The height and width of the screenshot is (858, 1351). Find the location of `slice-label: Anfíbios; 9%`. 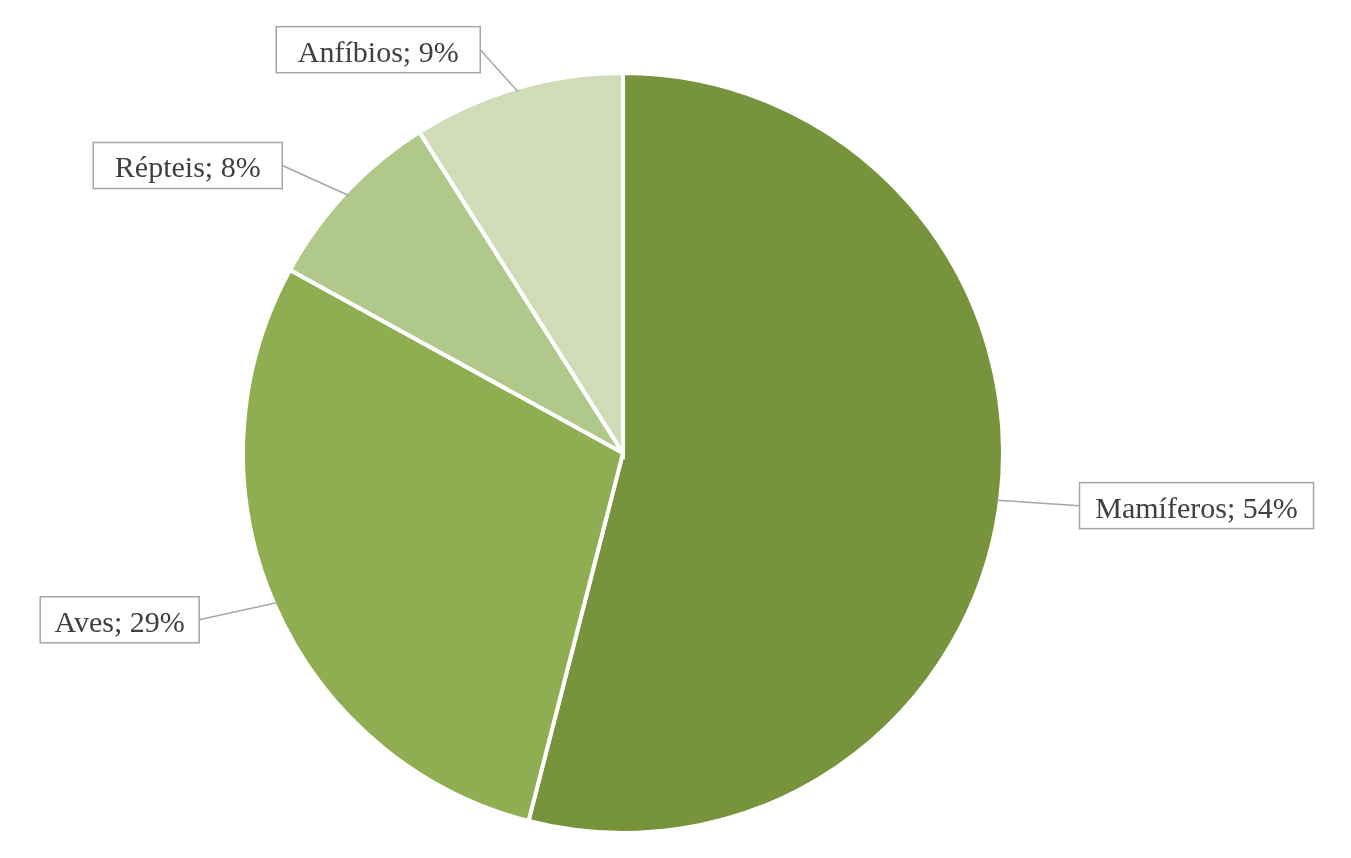

slice-label: Anfíbios; 9% is located at coordinates (378, 51).